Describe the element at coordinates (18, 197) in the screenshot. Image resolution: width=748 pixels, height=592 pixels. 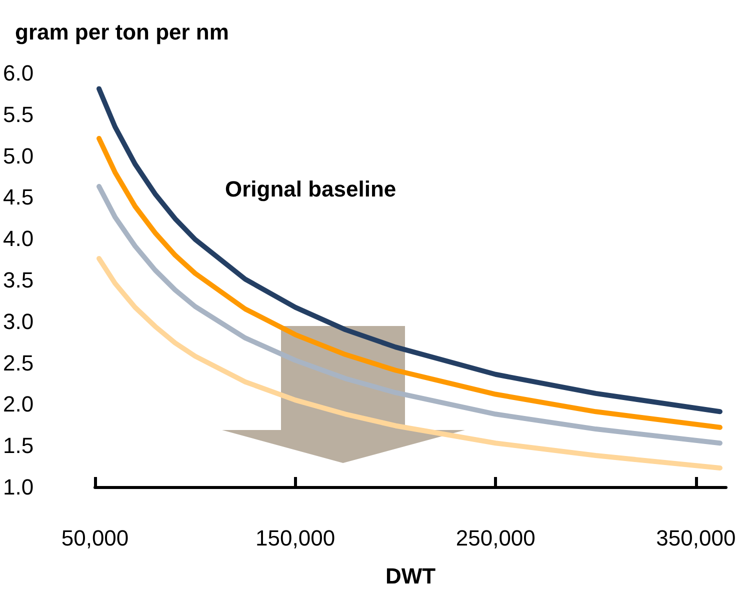
I see `y-tick-label: 4.5` at that location.